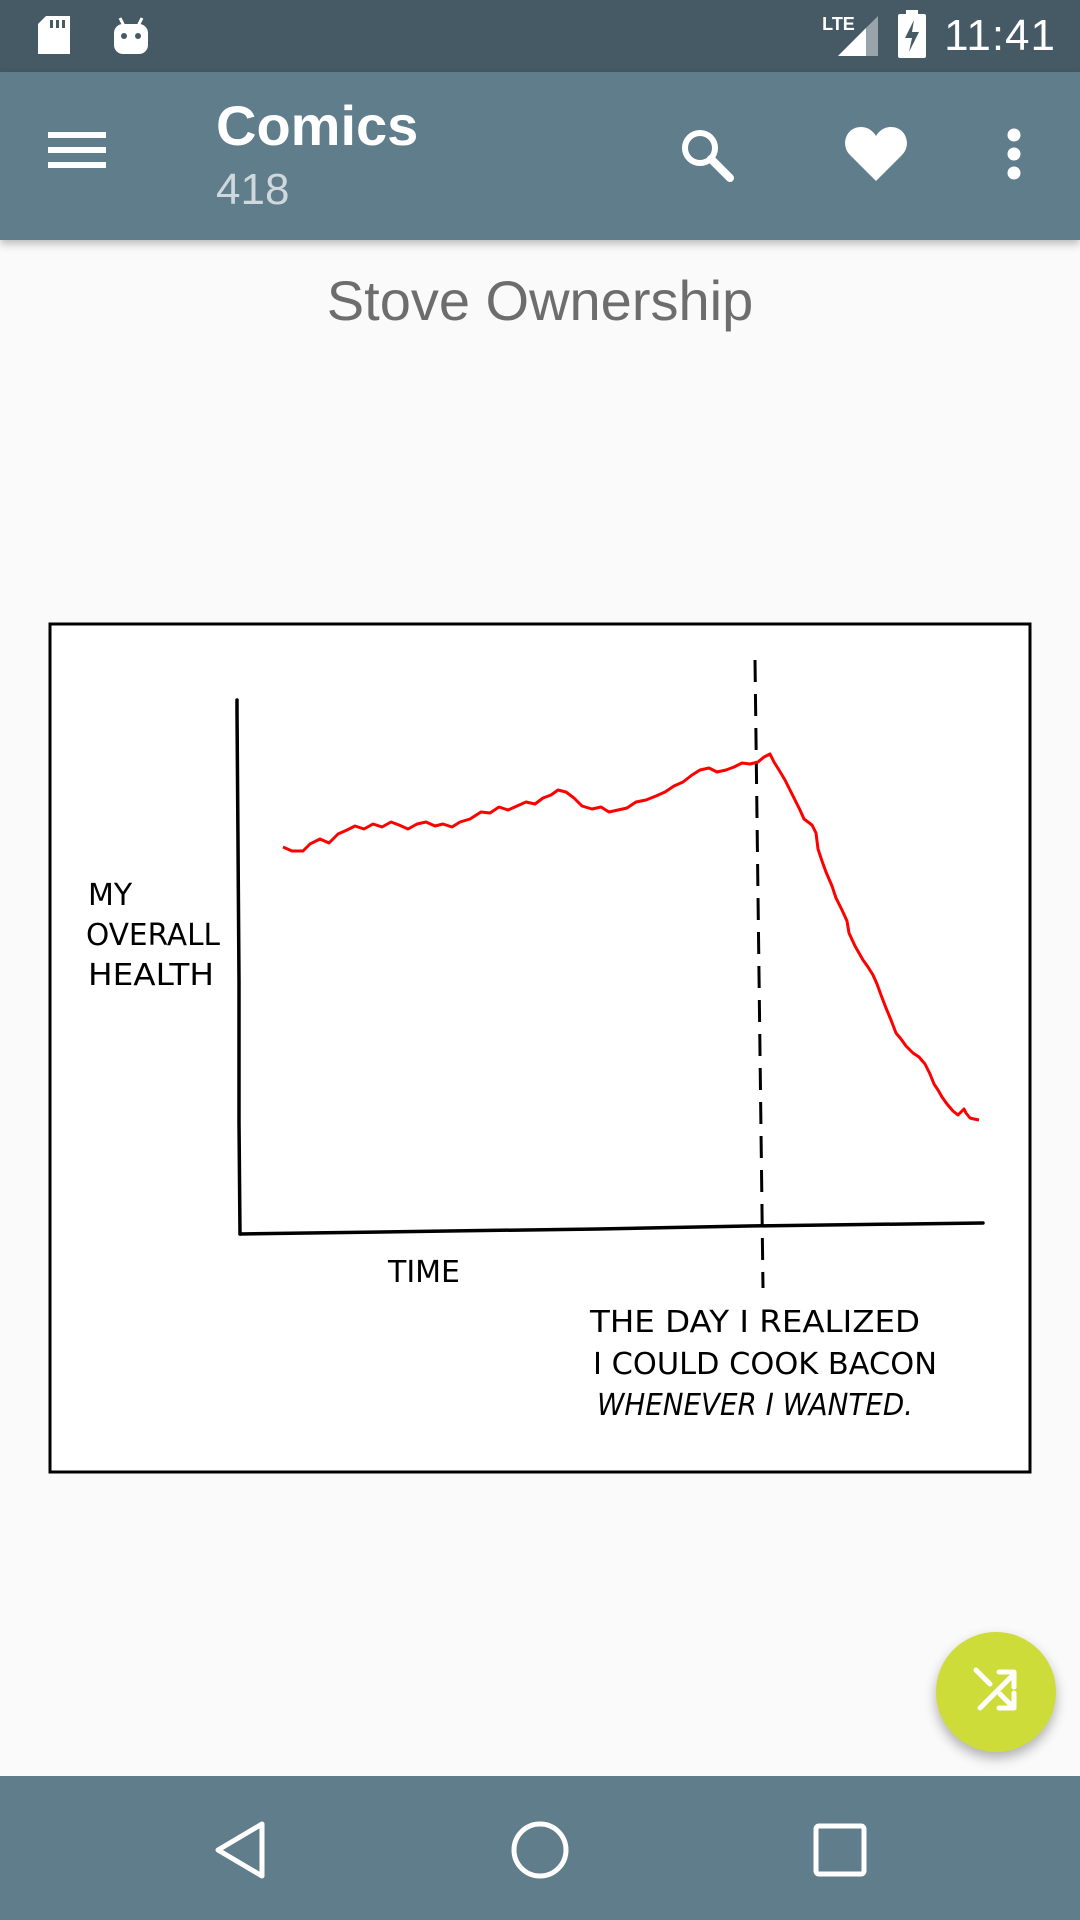  I want to click on android-icon, so click(131, 37).